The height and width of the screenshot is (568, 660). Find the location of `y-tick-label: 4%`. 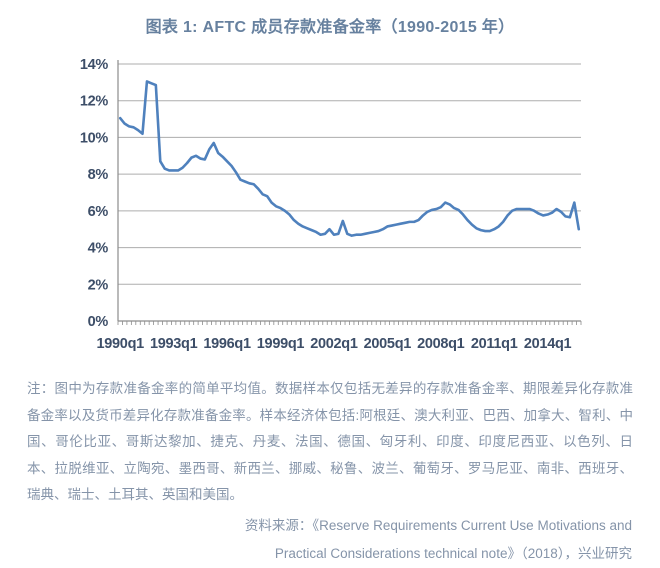

y-tick-label: 4% is located at coordinates (98, 249).